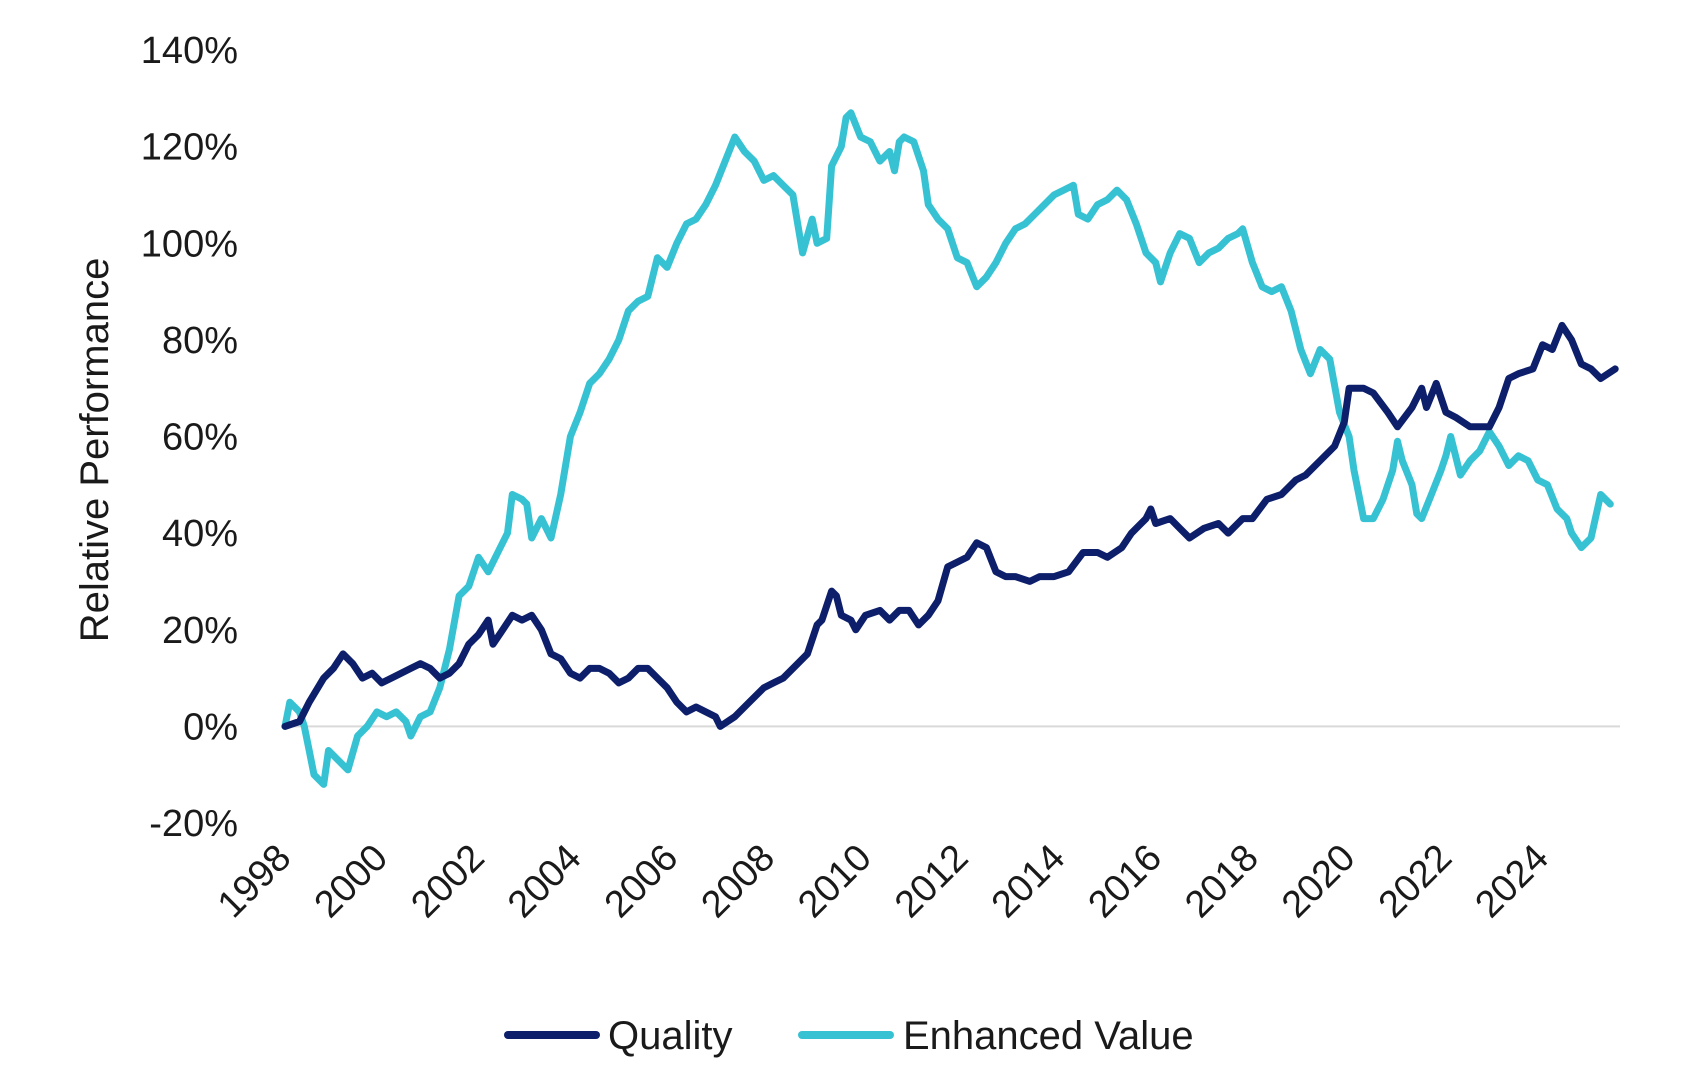 The width and height of the screenshot is (1683, 1092). Describe the element at coordinates (254, 881) in the screenshot. I see `x-tick-label: 1998` at that location.